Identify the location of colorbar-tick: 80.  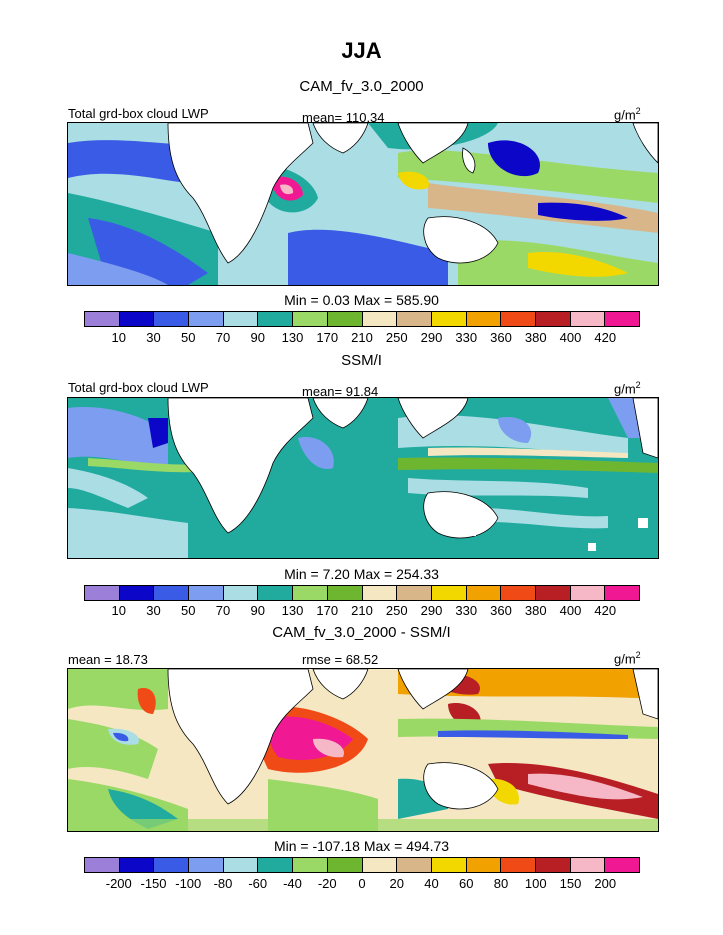
(501, 883).